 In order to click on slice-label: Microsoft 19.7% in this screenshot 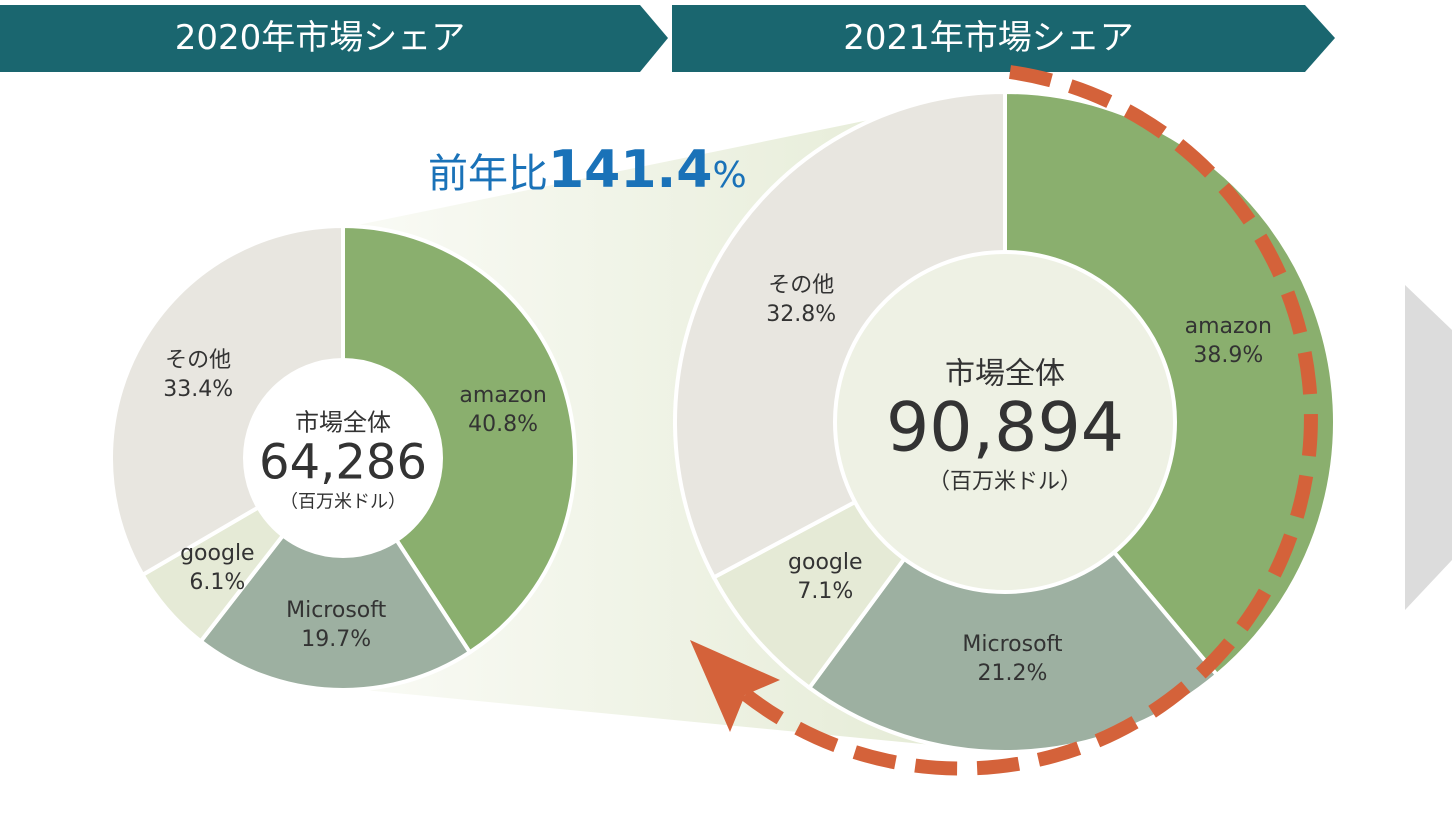, I will do `click(336, 625)`.